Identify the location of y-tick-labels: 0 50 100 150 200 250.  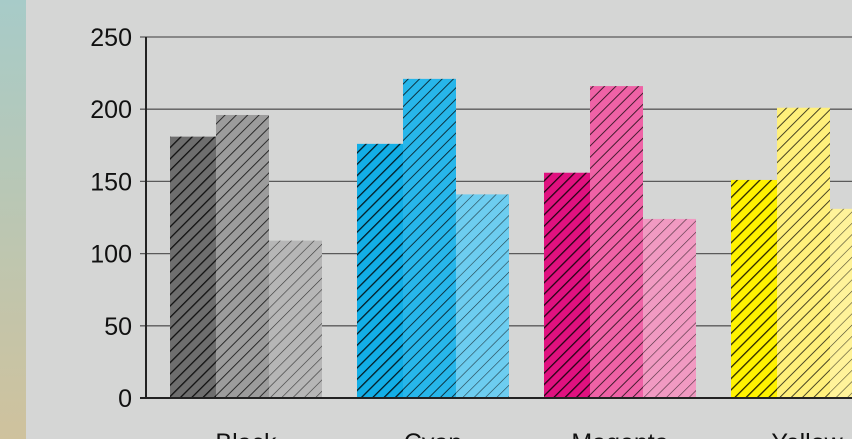
(111, 218).